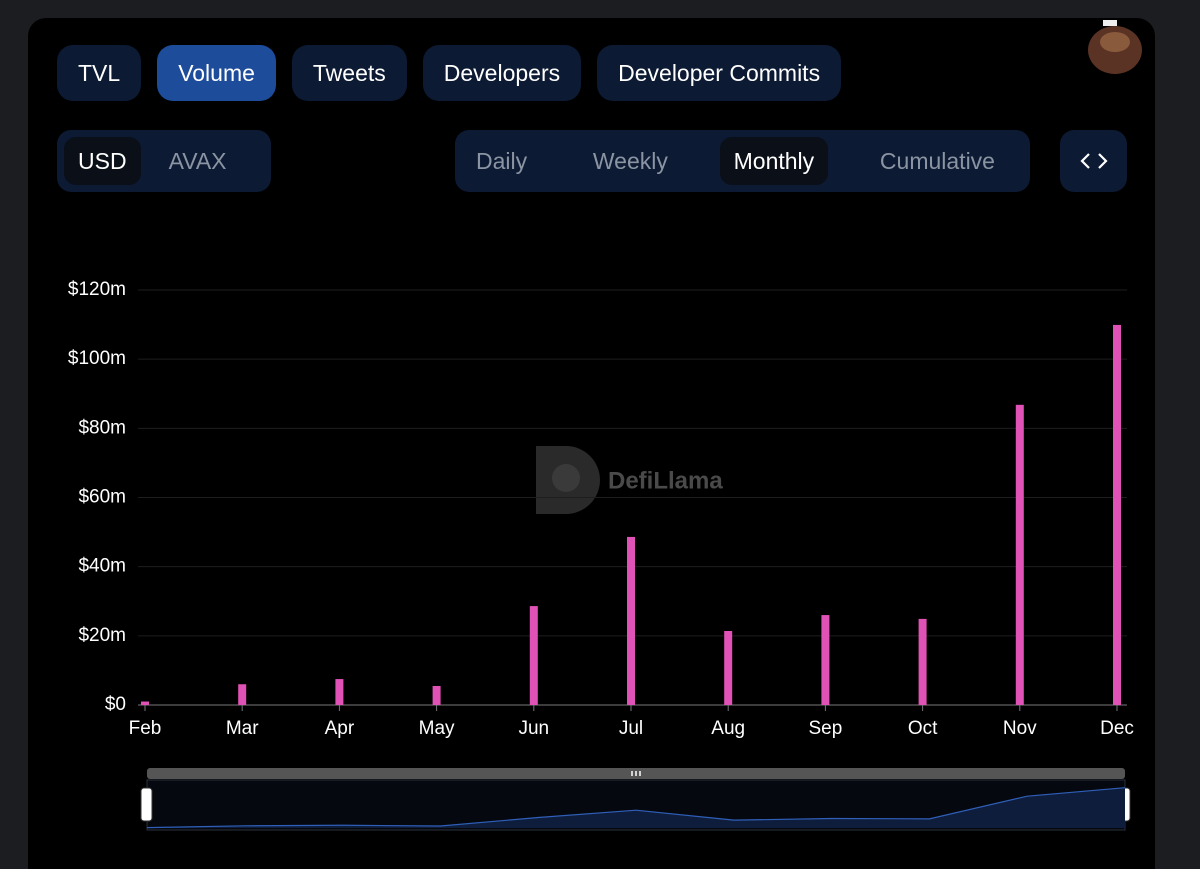  I want to click on brush-line, so click(636, 808).